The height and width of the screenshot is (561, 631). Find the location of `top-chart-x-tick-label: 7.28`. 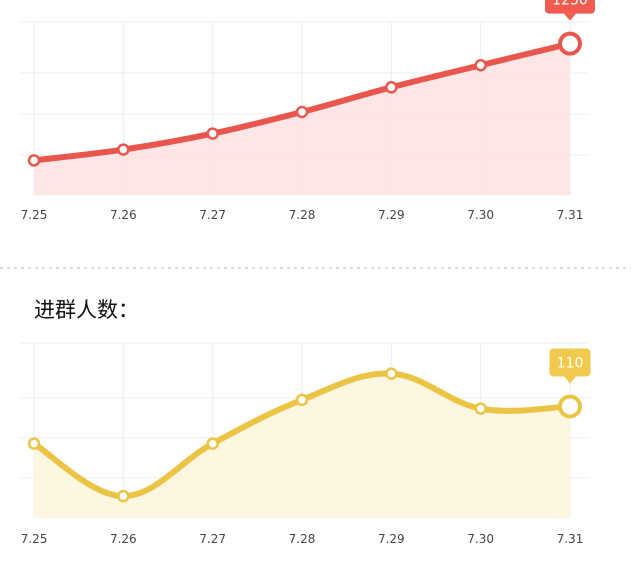

top-chart-x-tick-label: 7.28 is located at coordinates (302, 215).